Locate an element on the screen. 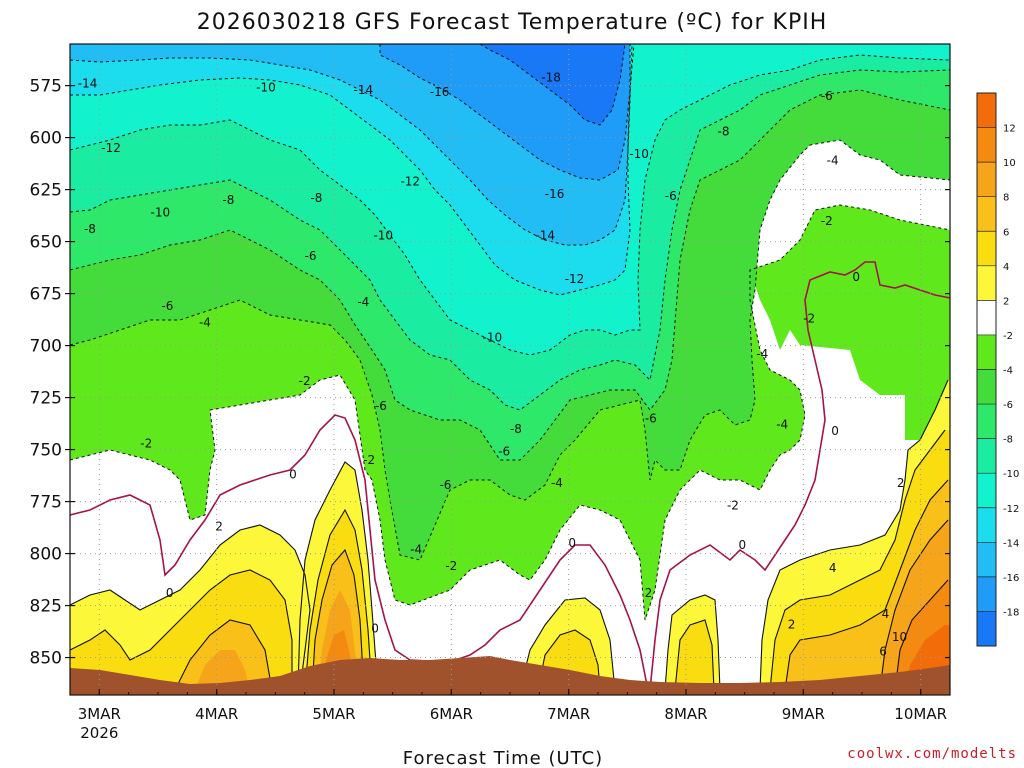 This screenshot has height=768, width=1024. colorbar-label: 4 is located at coordinates (1006, 267).